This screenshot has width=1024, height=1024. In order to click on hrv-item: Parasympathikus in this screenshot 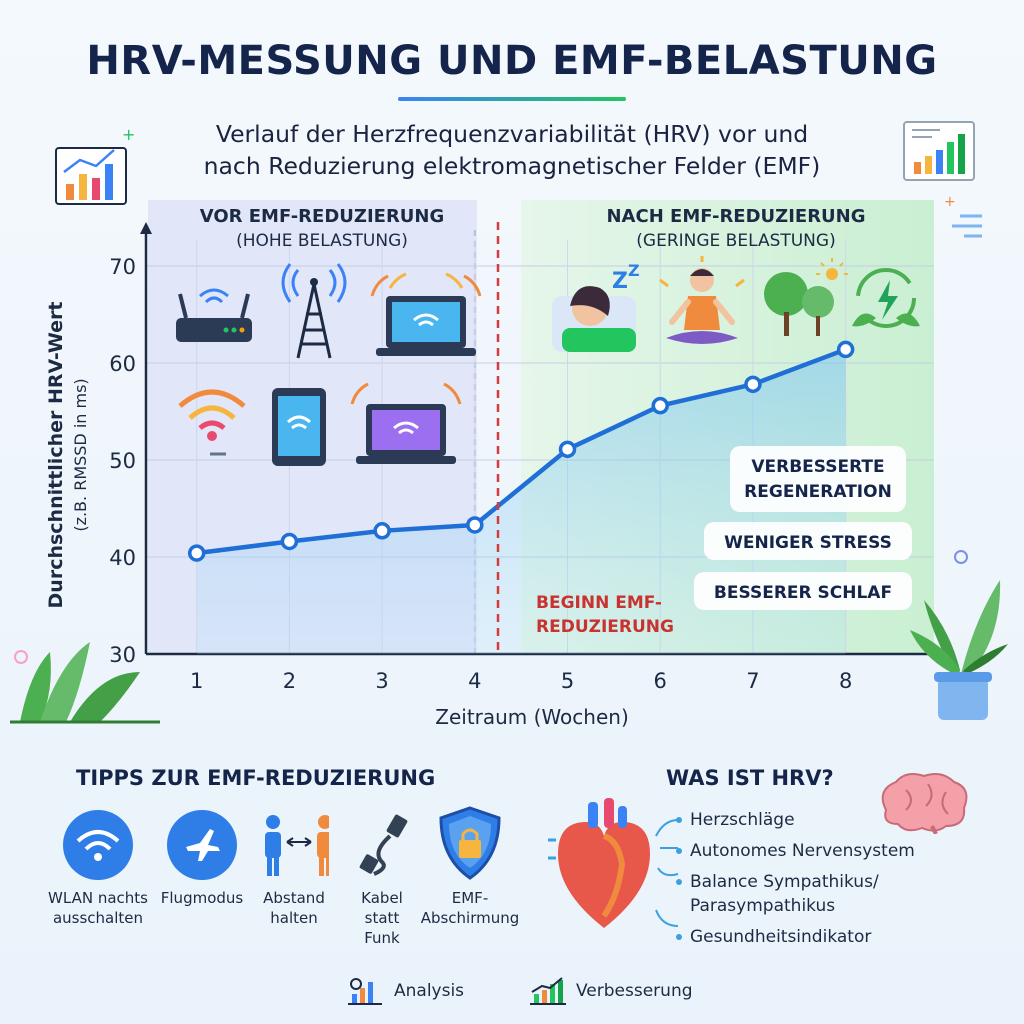, I will do `click(763, 906)`.